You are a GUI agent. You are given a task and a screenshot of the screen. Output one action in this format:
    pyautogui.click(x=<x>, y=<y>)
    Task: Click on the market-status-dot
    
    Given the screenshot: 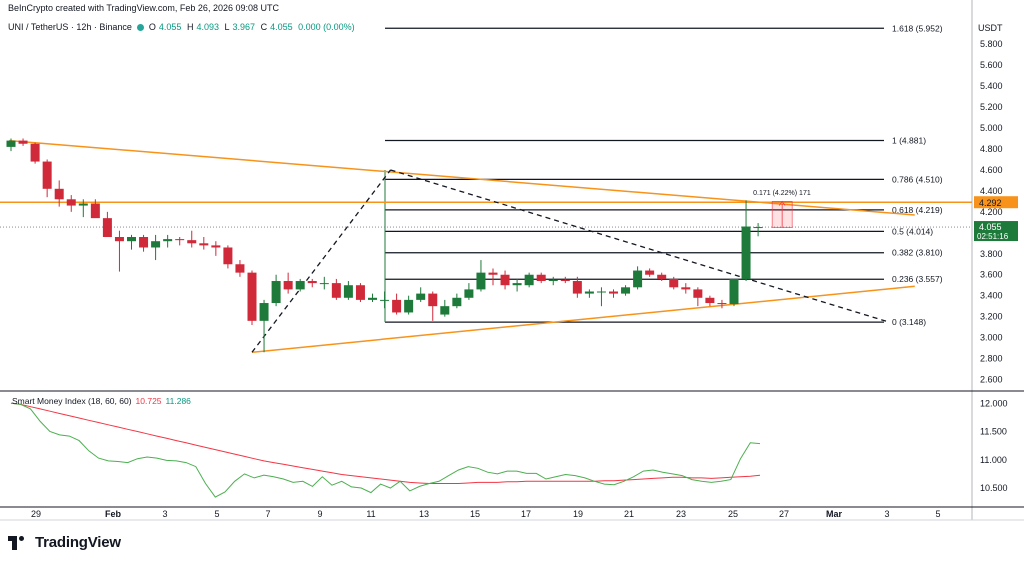 What is the action you would take?
    pyautogui.click(x=140, y=27)
    